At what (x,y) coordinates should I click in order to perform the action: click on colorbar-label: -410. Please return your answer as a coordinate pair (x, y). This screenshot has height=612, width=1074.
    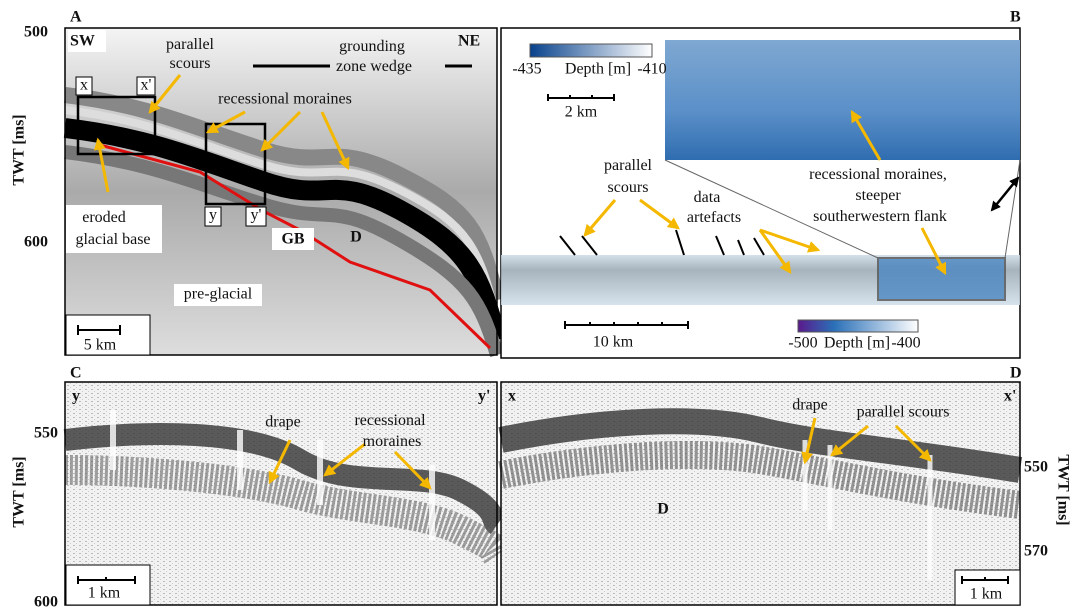
    Looking at the image, I should click on (651, 69).